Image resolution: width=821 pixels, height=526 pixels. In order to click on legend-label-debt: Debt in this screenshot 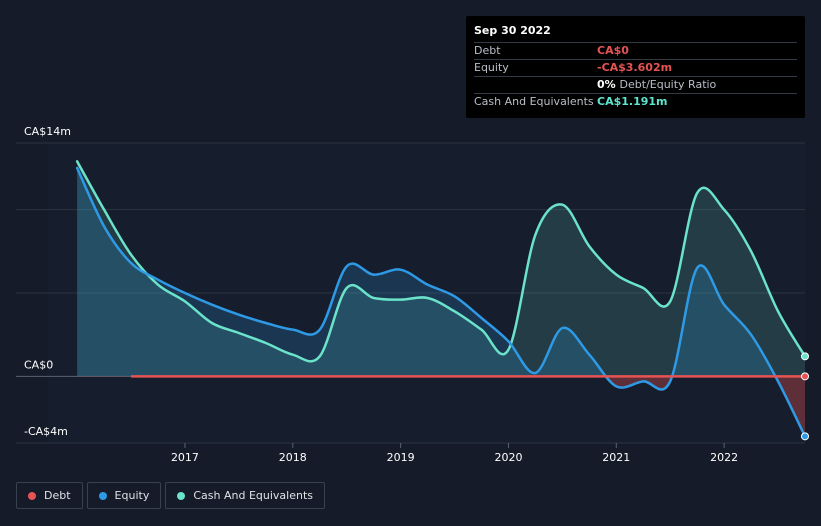, I will do `click(57, 495)`.